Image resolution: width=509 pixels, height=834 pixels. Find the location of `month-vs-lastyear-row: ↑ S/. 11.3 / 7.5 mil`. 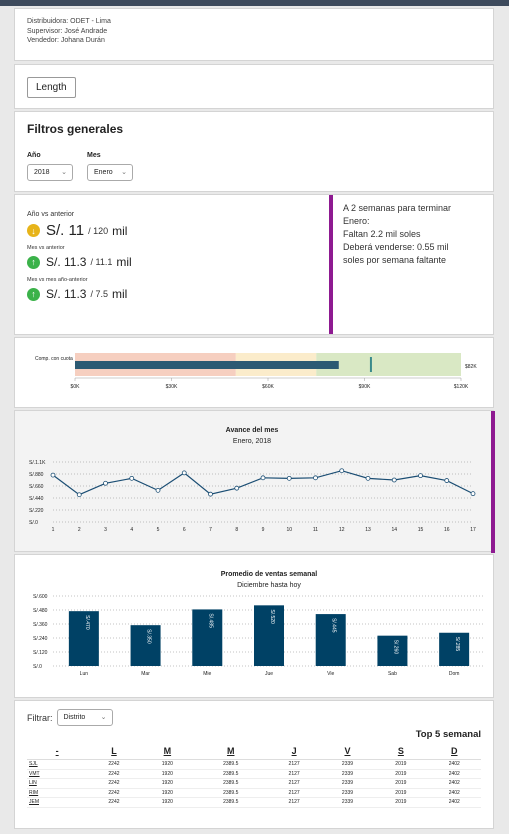

month-vs-lastyear-row: ↑ S/. 11.3 / 7.5 mil is located at coordinates (177, 294).